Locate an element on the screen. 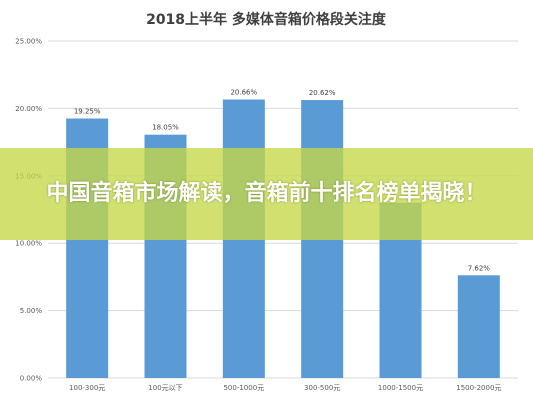 The height and width of the screenshot is (400, 533). x-category-label: 1500-2000元 is located at coordinates (478, 388).